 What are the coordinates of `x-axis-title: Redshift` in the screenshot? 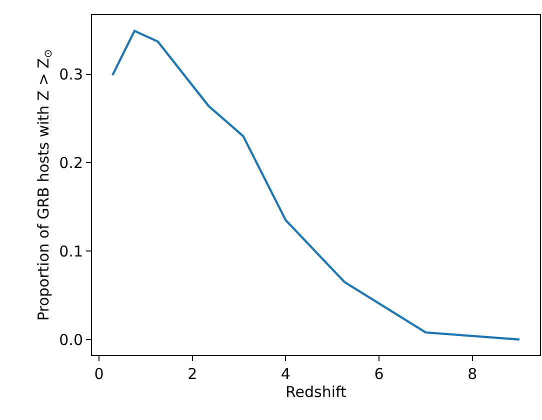 It's located at (316, 392).